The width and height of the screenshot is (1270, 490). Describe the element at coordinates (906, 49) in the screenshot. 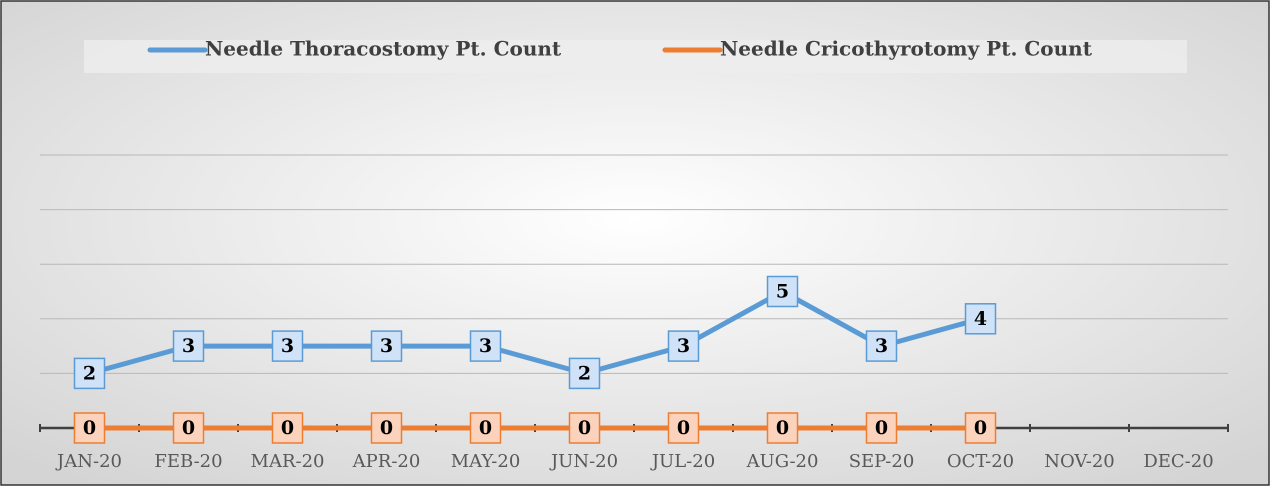

I see `legend-label: Needle Cricothyrotomy Pt. Count` at that location.